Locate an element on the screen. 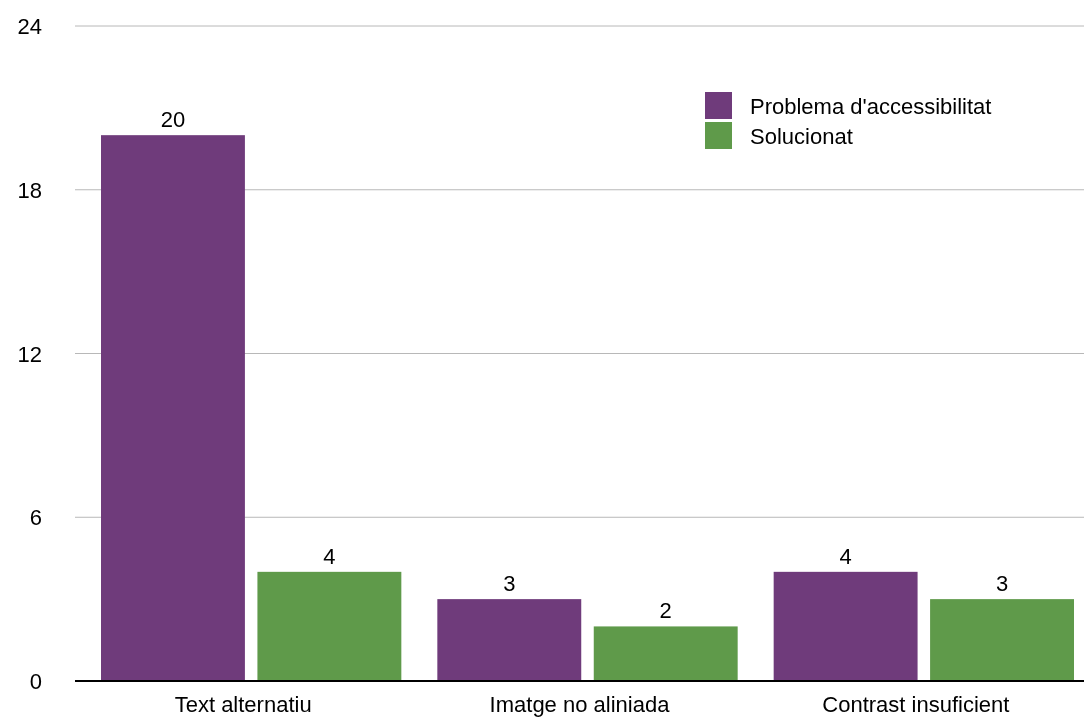  y-tick-label: 0 is located at coordinates (35, 681).